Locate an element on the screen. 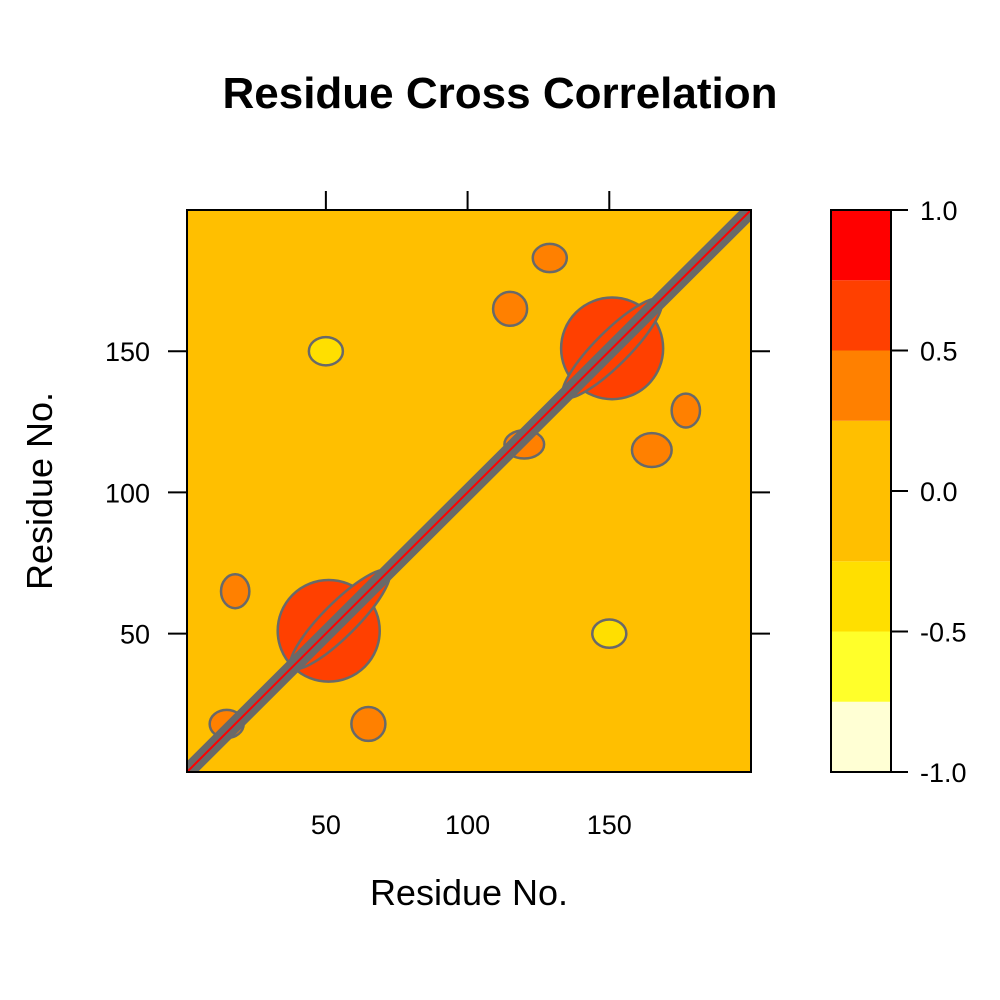 The height and width of the screenshot is (1000, 1000). x-axis-label: Residue No. is located at coordinates (469, 892).